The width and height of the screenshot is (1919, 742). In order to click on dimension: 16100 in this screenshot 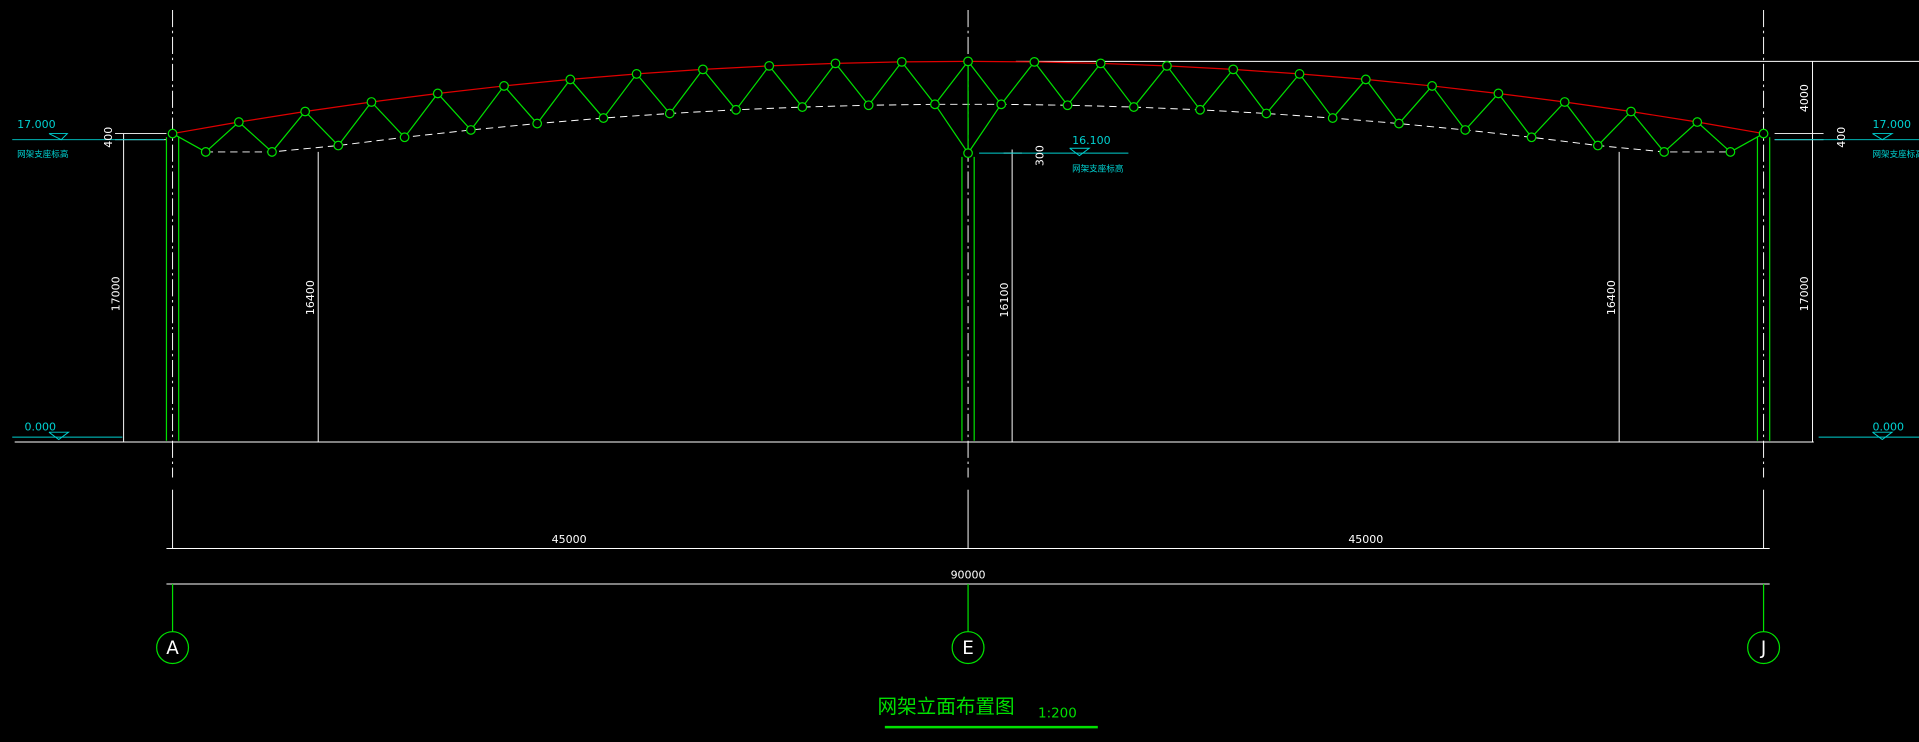, I will do `click(1004, 300)`.